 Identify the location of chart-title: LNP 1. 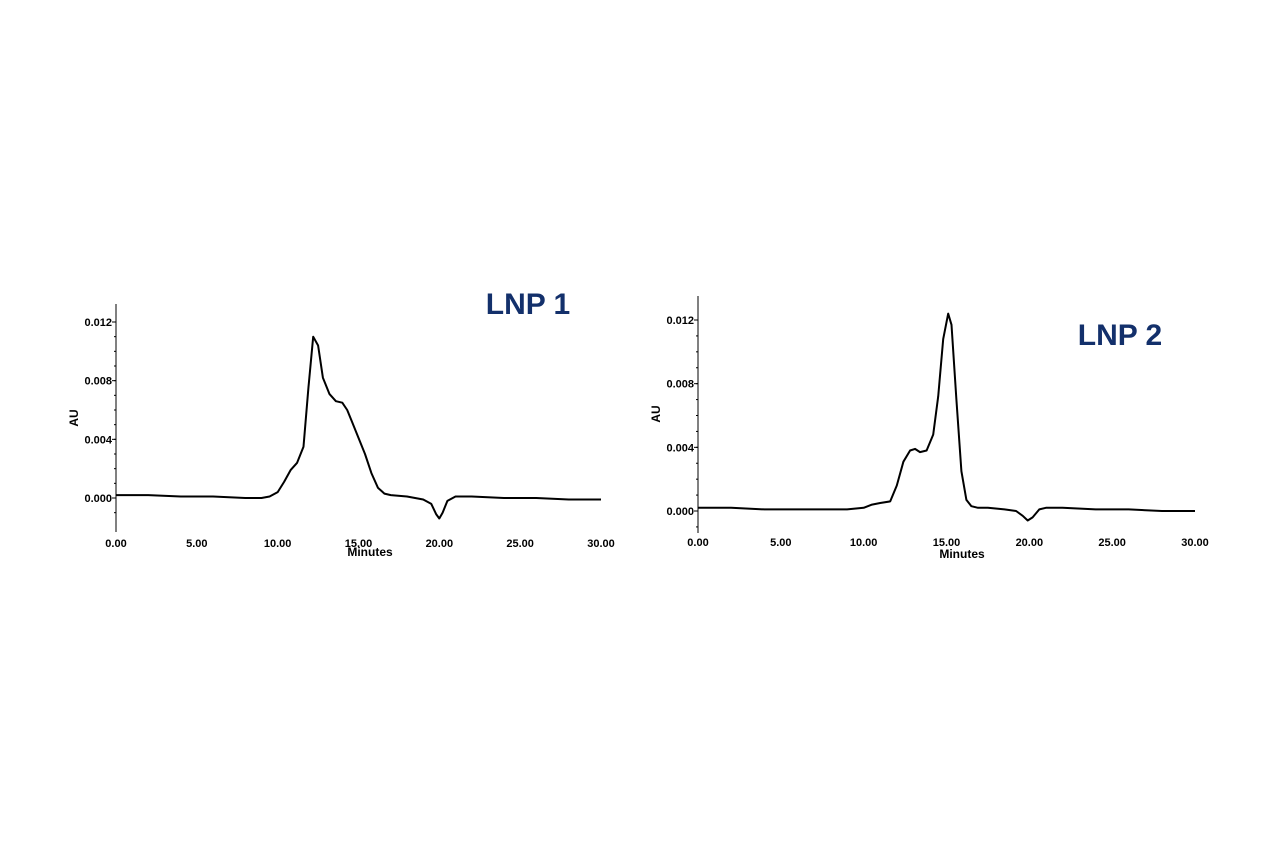
(528, 304).